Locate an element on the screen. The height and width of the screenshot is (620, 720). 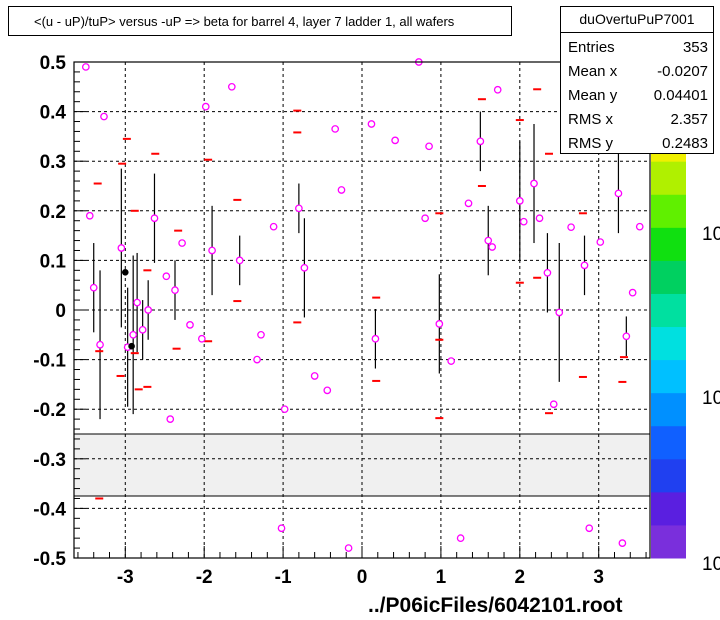
y-tick-label: -0.3 is located at coordinates (49, 460).